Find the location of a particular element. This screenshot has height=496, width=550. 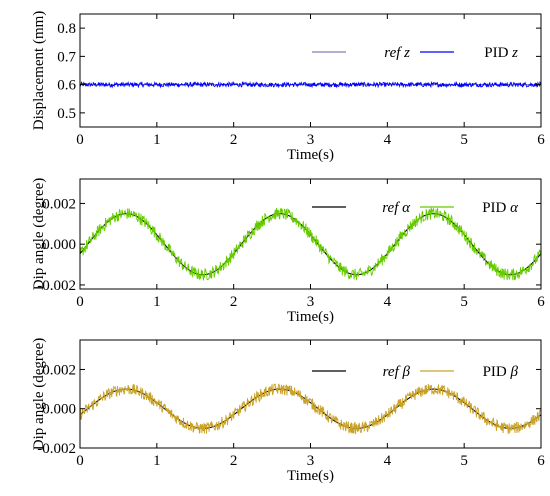

y-tick-label: 0.6 is located at coordinates (66, 86).